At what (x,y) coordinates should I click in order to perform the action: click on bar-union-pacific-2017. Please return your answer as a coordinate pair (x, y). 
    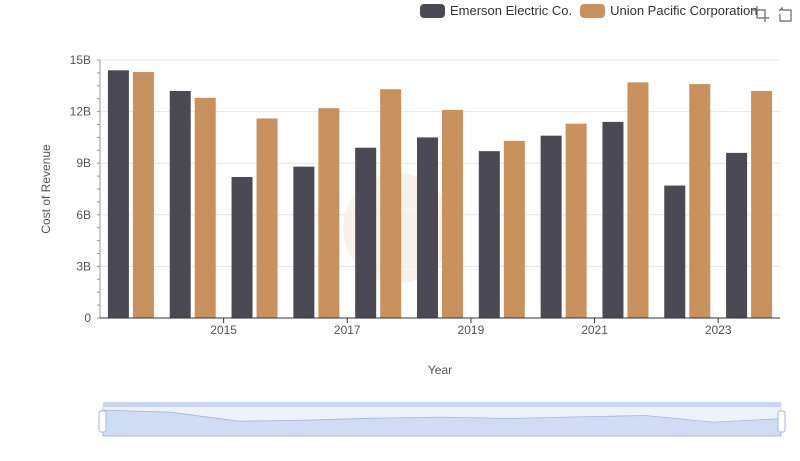
    Looking at the image, I should click on (329, 213).